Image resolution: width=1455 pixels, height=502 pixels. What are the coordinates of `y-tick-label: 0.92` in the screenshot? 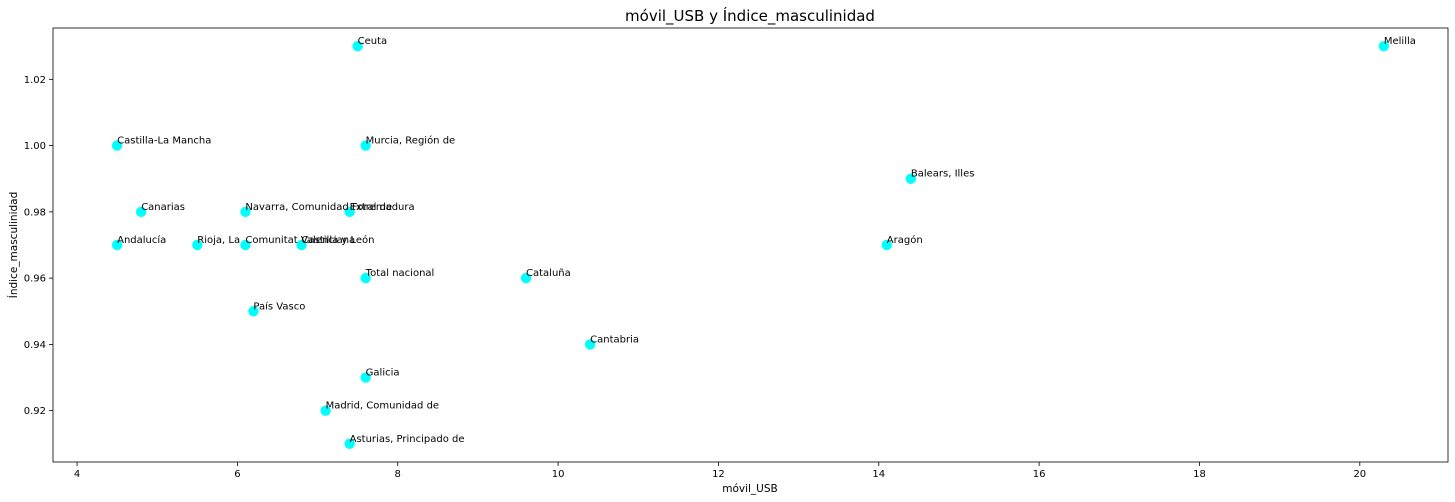 It's located at (35, 411).